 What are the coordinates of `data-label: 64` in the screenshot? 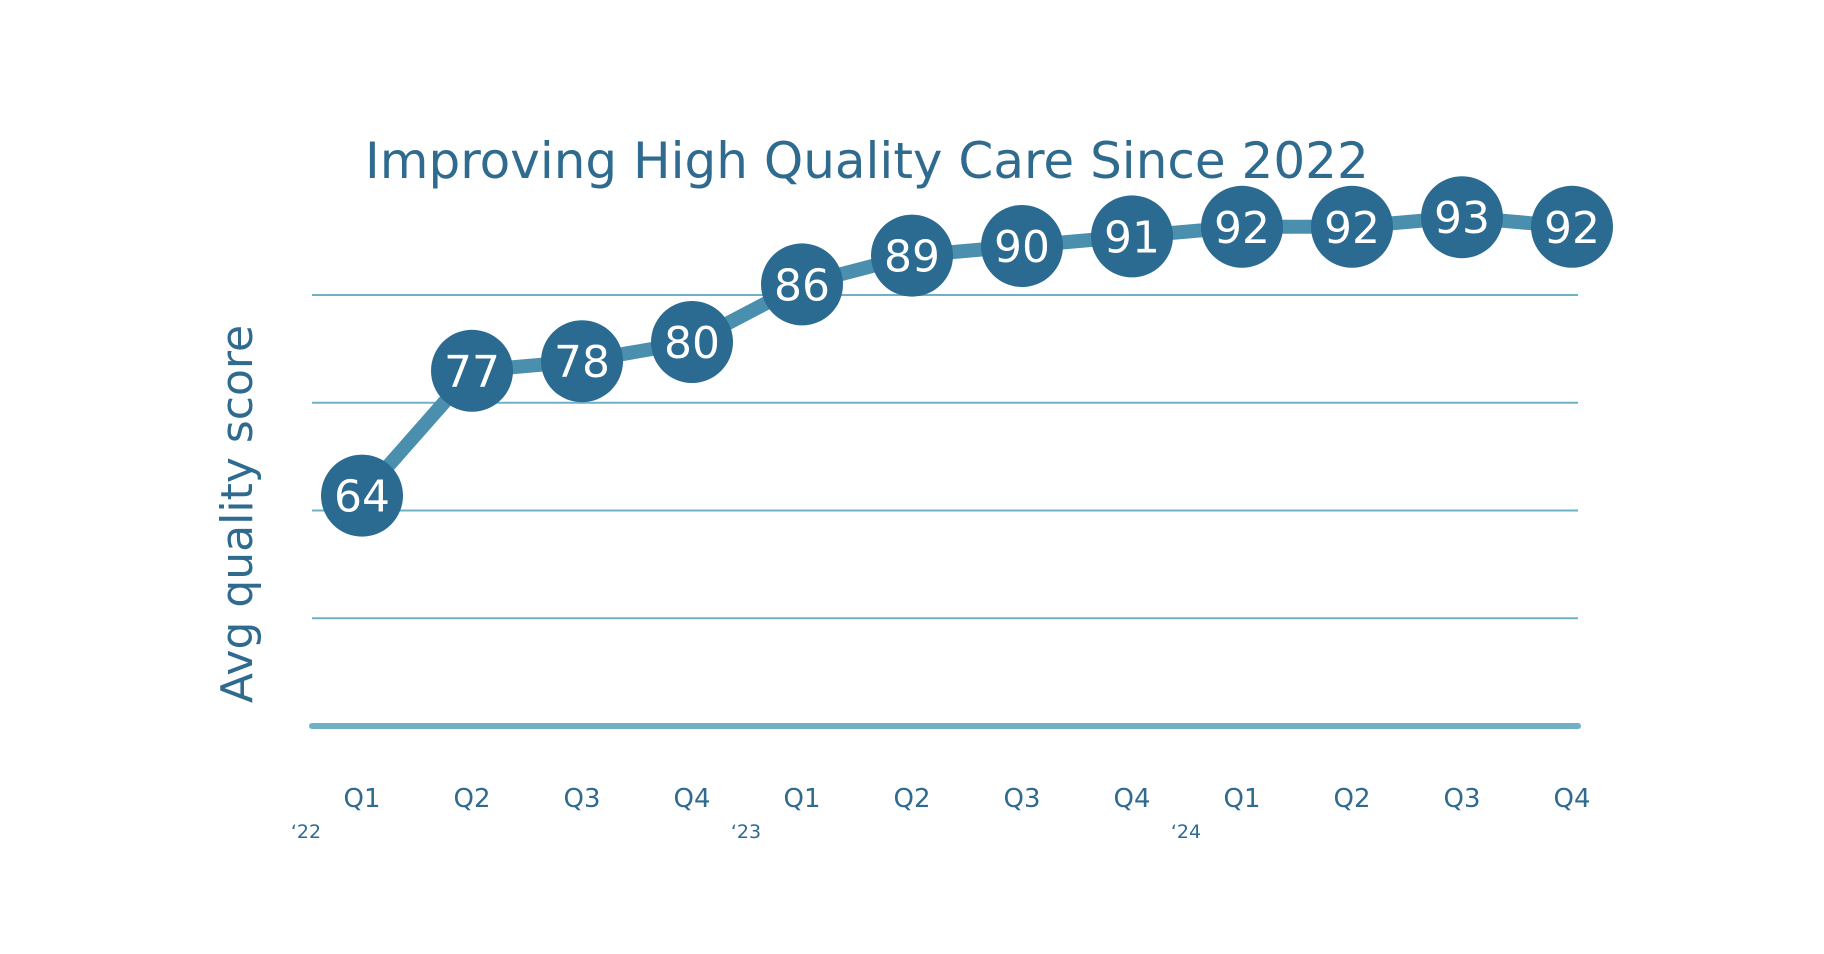 It's located at (362, 497).